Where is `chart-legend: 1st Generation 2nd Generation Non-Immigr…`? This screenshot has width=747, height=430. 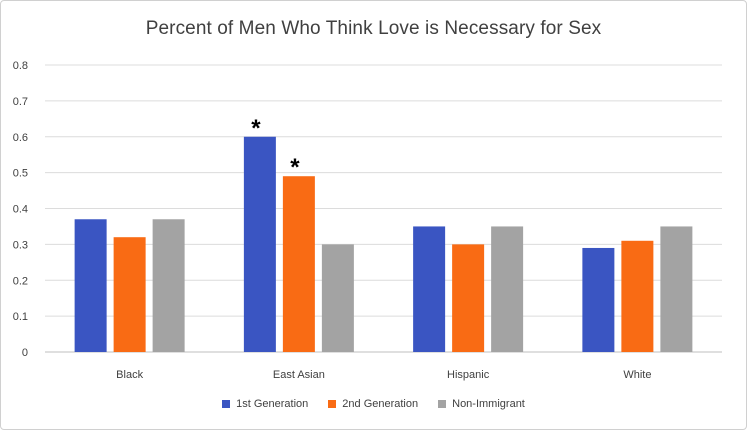 chart-legend: 1st Generation 2nd Generation Non-Immigr… is located at coordinates (373, 404).